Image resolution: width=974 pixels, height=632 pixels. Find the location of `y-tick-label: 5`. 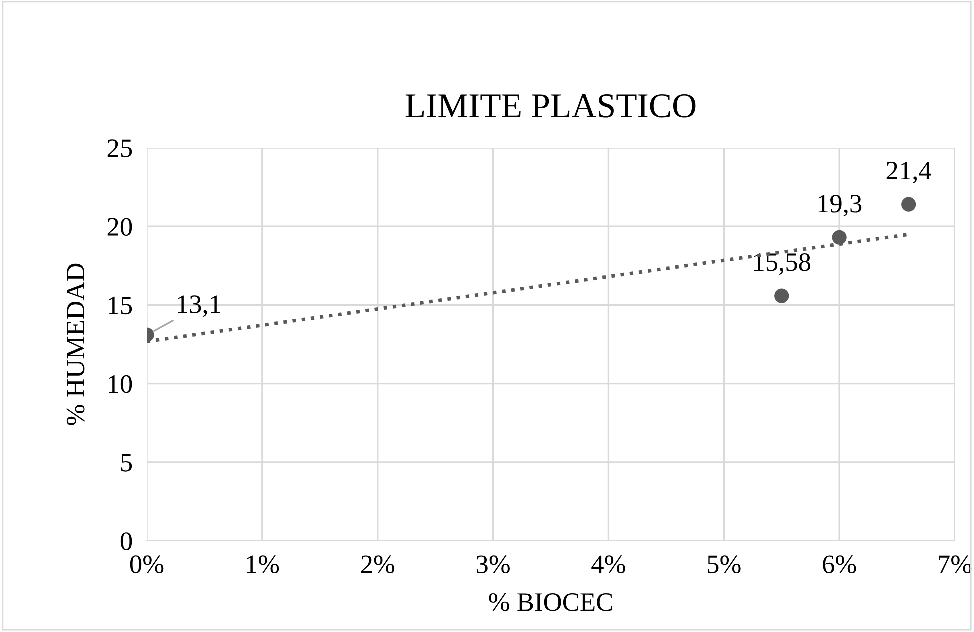

y-tick-label: 5 is located at coordinates (126, 463).